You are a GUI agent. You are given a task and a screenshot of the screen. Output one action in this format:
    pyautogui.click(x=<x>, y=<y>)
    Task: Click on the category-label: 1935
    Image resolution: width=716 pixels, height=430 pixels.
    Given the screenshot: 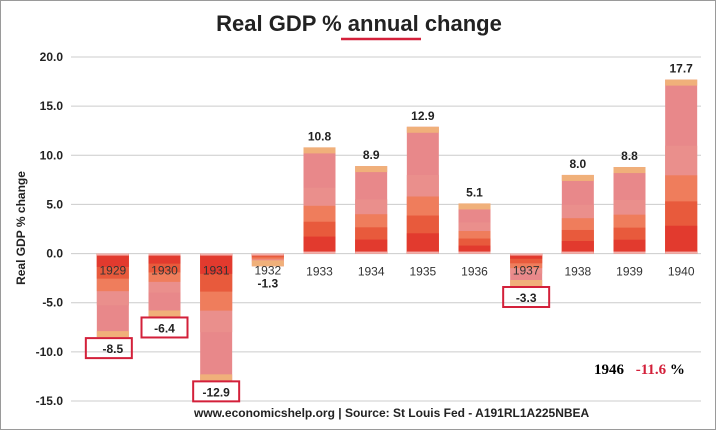 What is the action you would take?
    pyautogui.click(x=422, y=272)
    